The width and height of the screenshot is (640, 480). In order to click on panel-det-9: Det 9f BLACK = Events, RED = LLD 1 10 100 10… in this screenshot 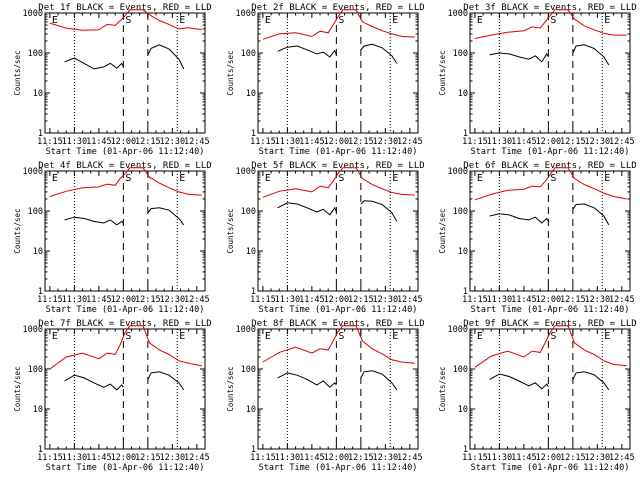, I will do `click(537, 396)`.